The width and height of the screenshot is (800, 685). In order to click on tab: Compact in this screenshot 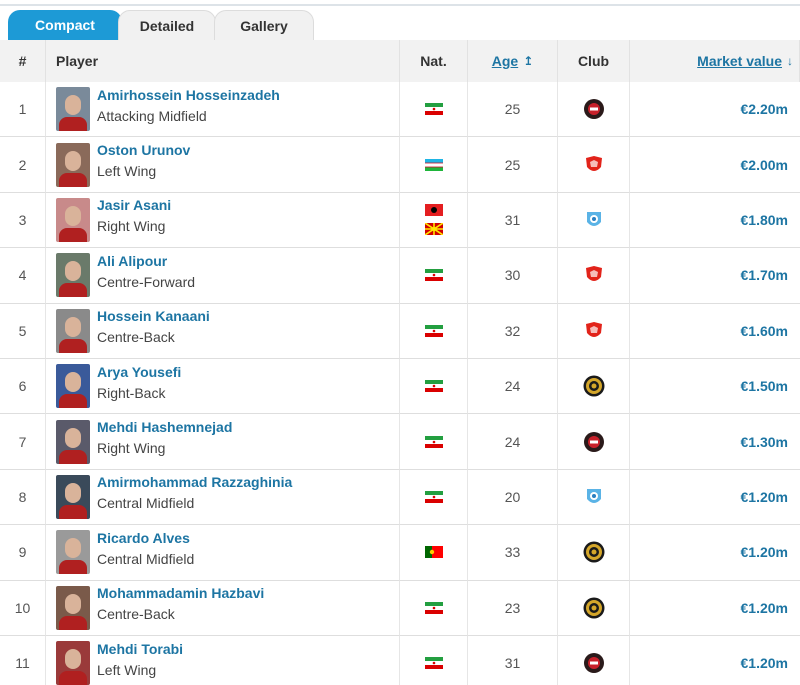, I will do `click(65, 25)`.